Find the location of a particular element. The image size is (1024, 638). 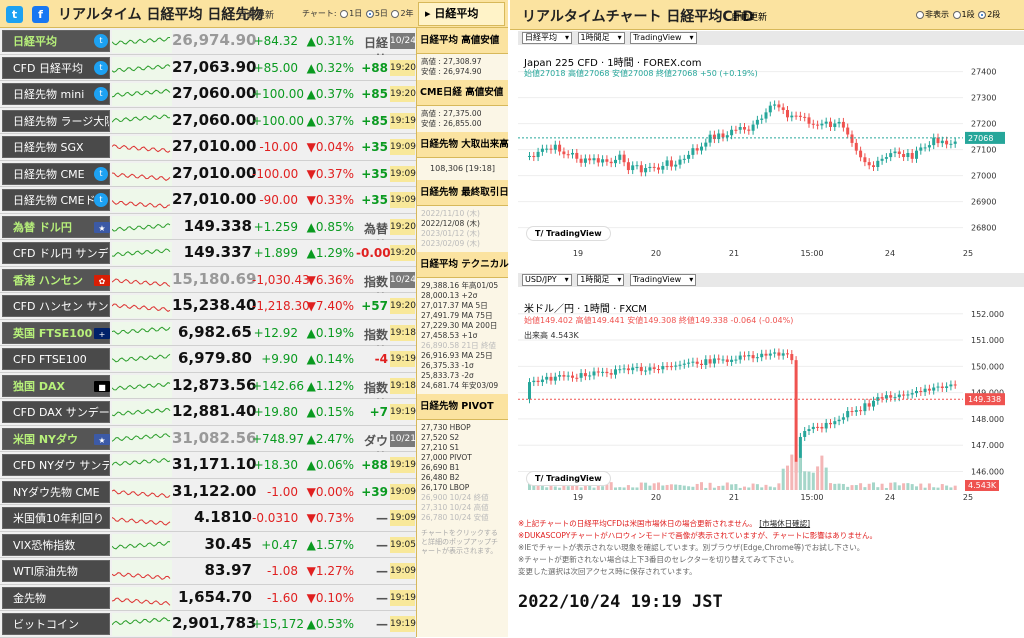

volume-bar is located at coordinates (934, 488).